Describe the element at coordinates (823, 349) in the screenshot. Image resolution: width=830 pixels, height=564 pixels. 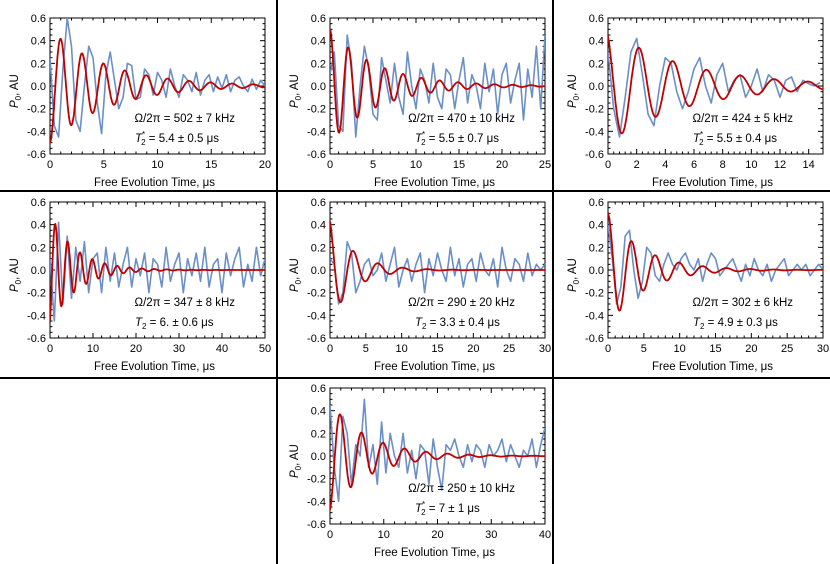
I see `x-tick-label: 30` at that location.